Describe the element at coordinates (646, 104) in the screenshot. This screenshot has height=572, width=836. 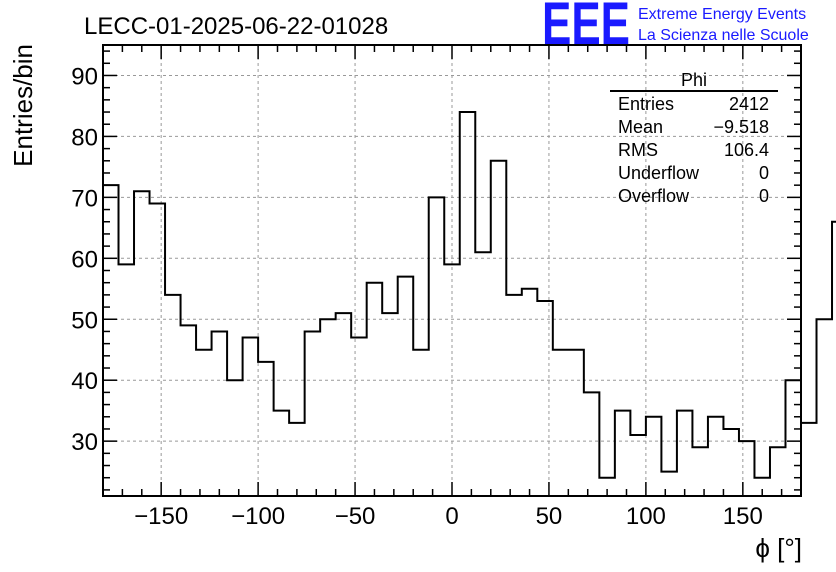
I see `stats-row-label: Entries` at that location.